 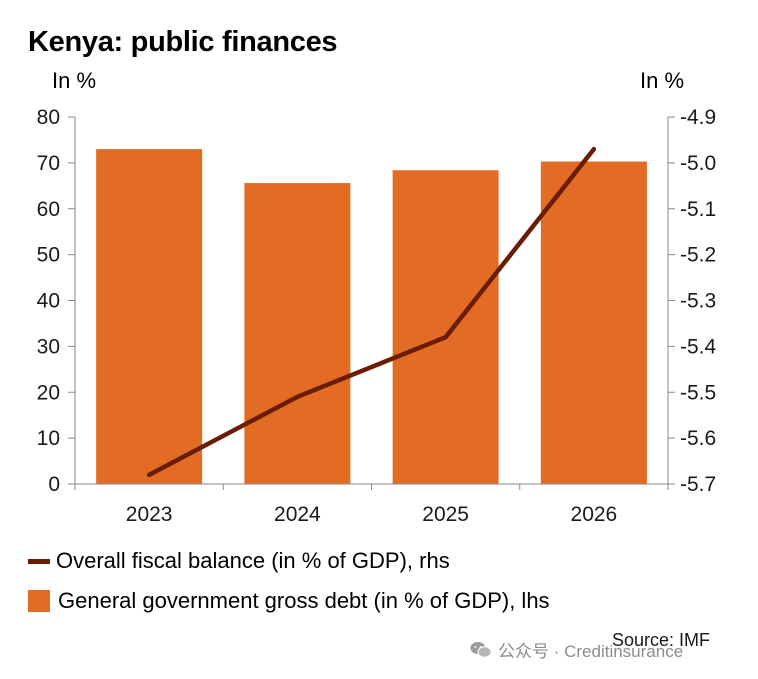 What do you see at coordinates (698, 438) in the screenshot?
I see `right-tick-label: -5.6` at bounding box center [698, 438].